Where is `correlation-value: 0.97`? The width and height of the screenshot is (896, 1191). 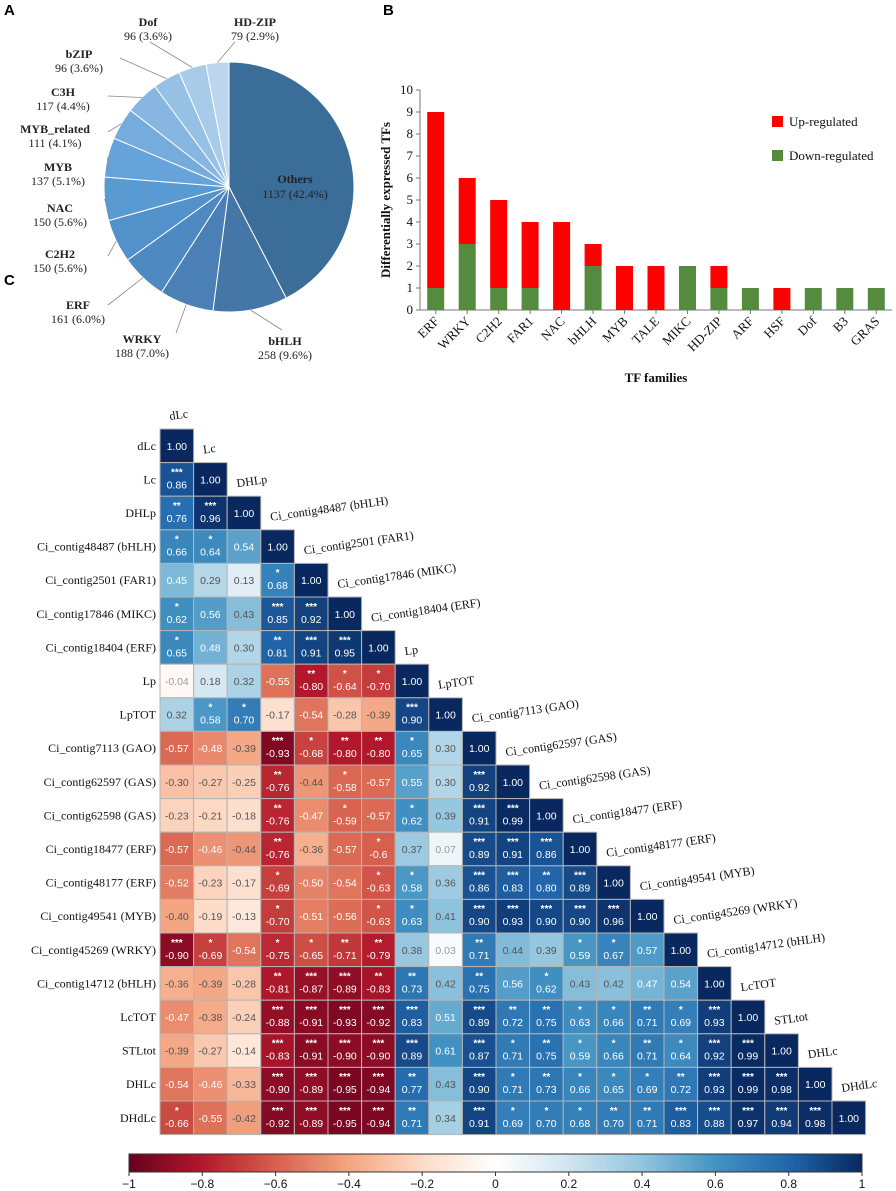 correlation-value: 0.97 is located at coordinates (748, 1124).